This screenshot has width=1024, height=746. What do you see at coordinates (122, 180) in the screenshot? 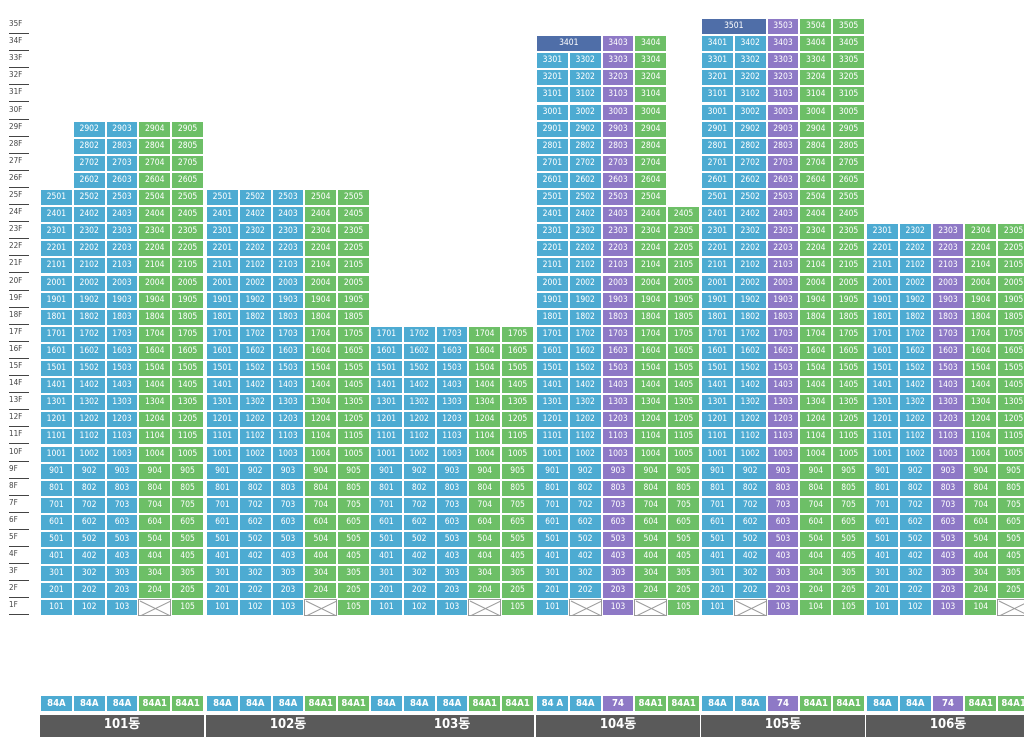
I see `unit-cell: 2603` at bounding box center [122, 180].